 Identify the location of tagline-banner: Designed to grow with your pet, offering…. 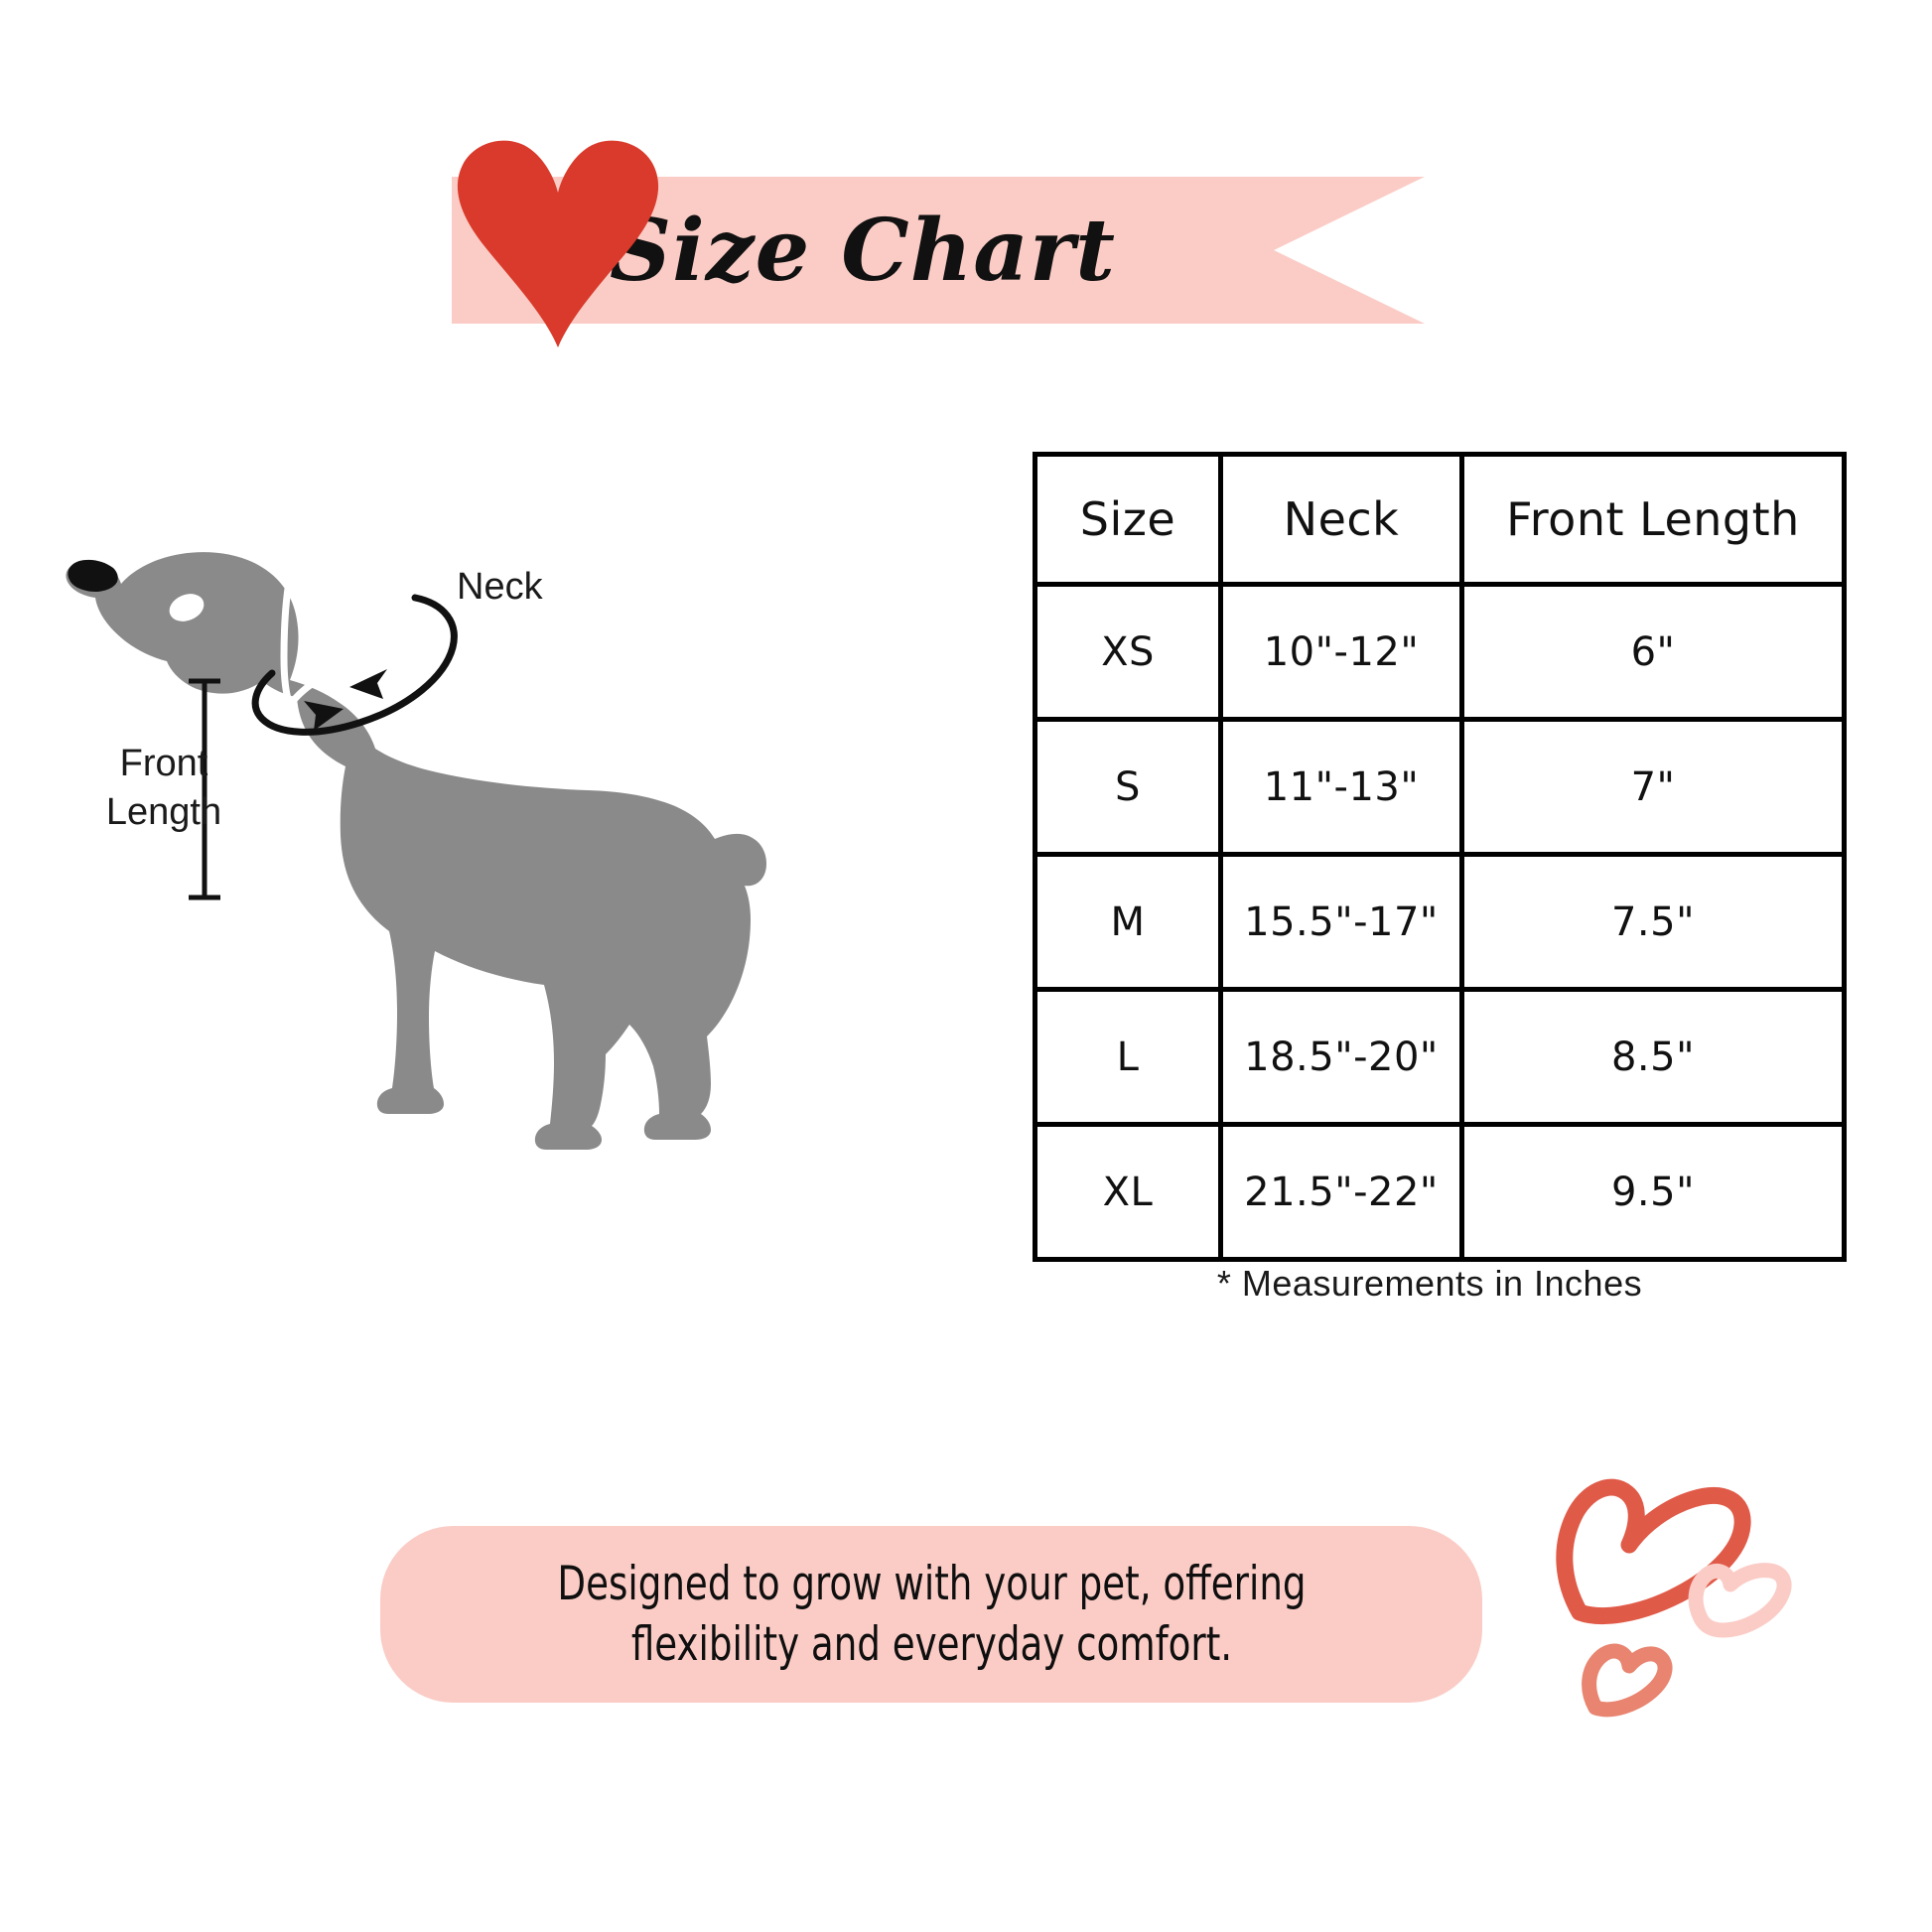
(931, 1615).